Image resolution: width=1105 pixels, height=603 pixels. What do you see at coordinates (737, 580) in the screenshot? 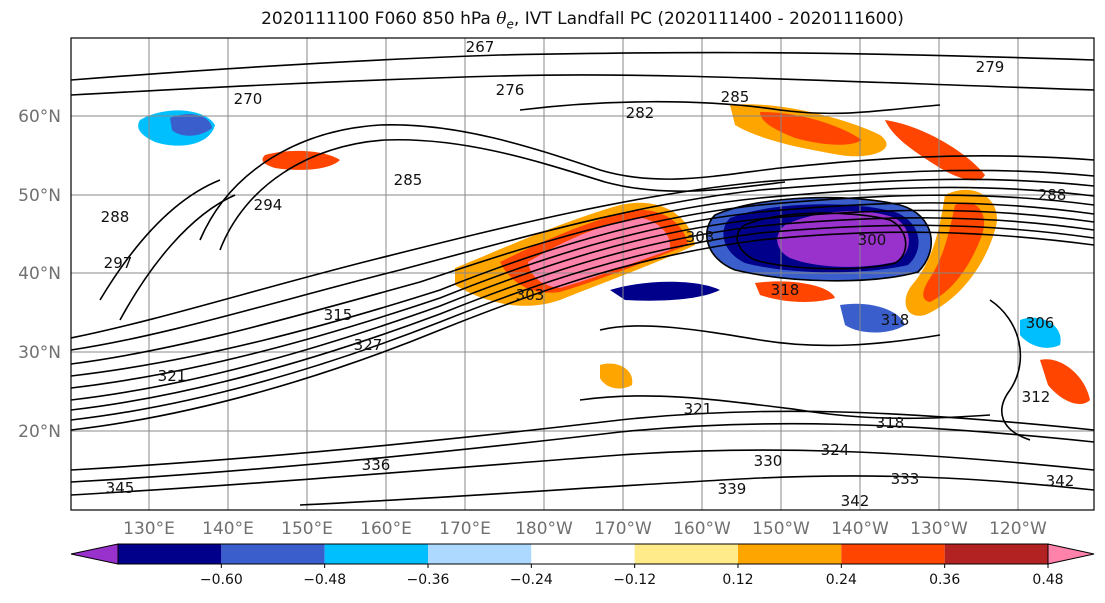
I see `colorbar-tick-label: 0.12` at bounding box center [737, 580].